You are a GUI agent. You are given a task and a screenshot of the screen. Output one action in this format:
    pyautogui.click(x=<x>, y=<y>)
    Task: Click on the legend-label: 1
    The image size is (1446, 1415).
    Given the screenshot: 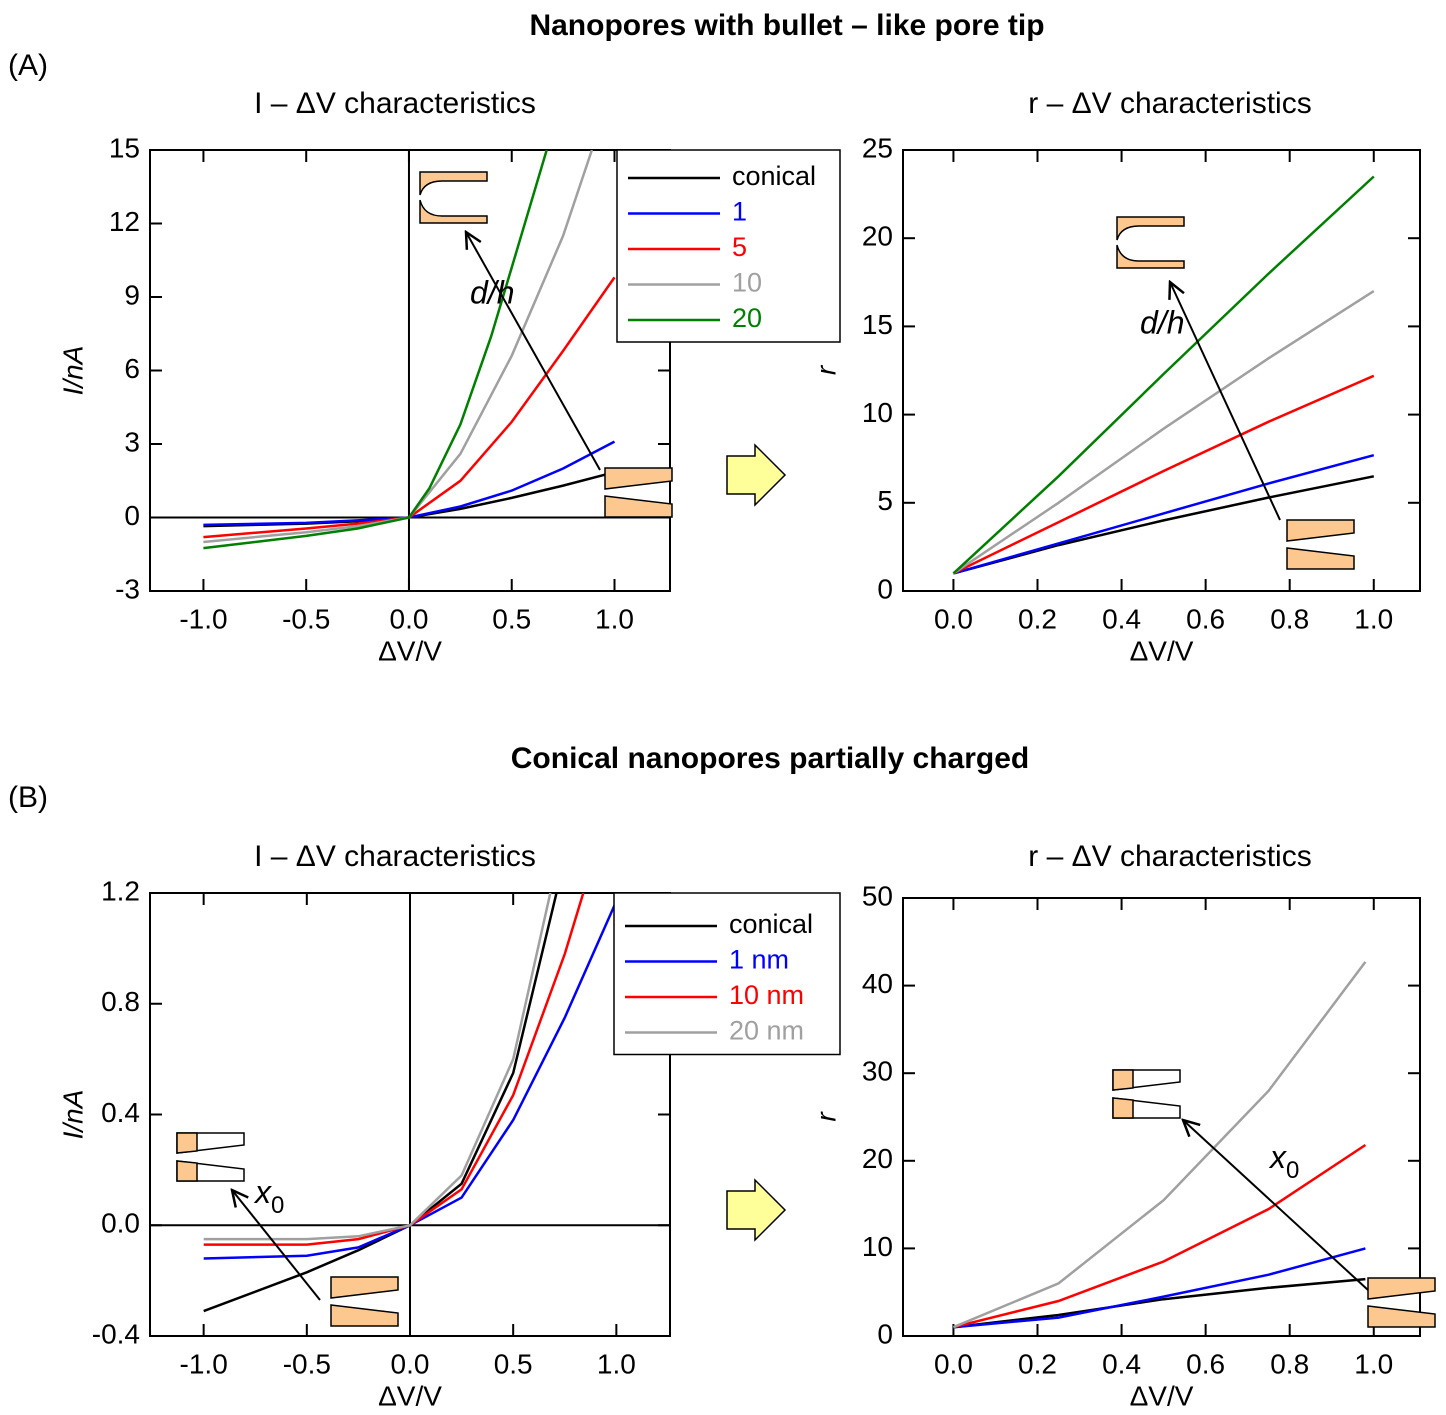 What is the action you would take?
    pyautogui.click(x=739, y=212)
    